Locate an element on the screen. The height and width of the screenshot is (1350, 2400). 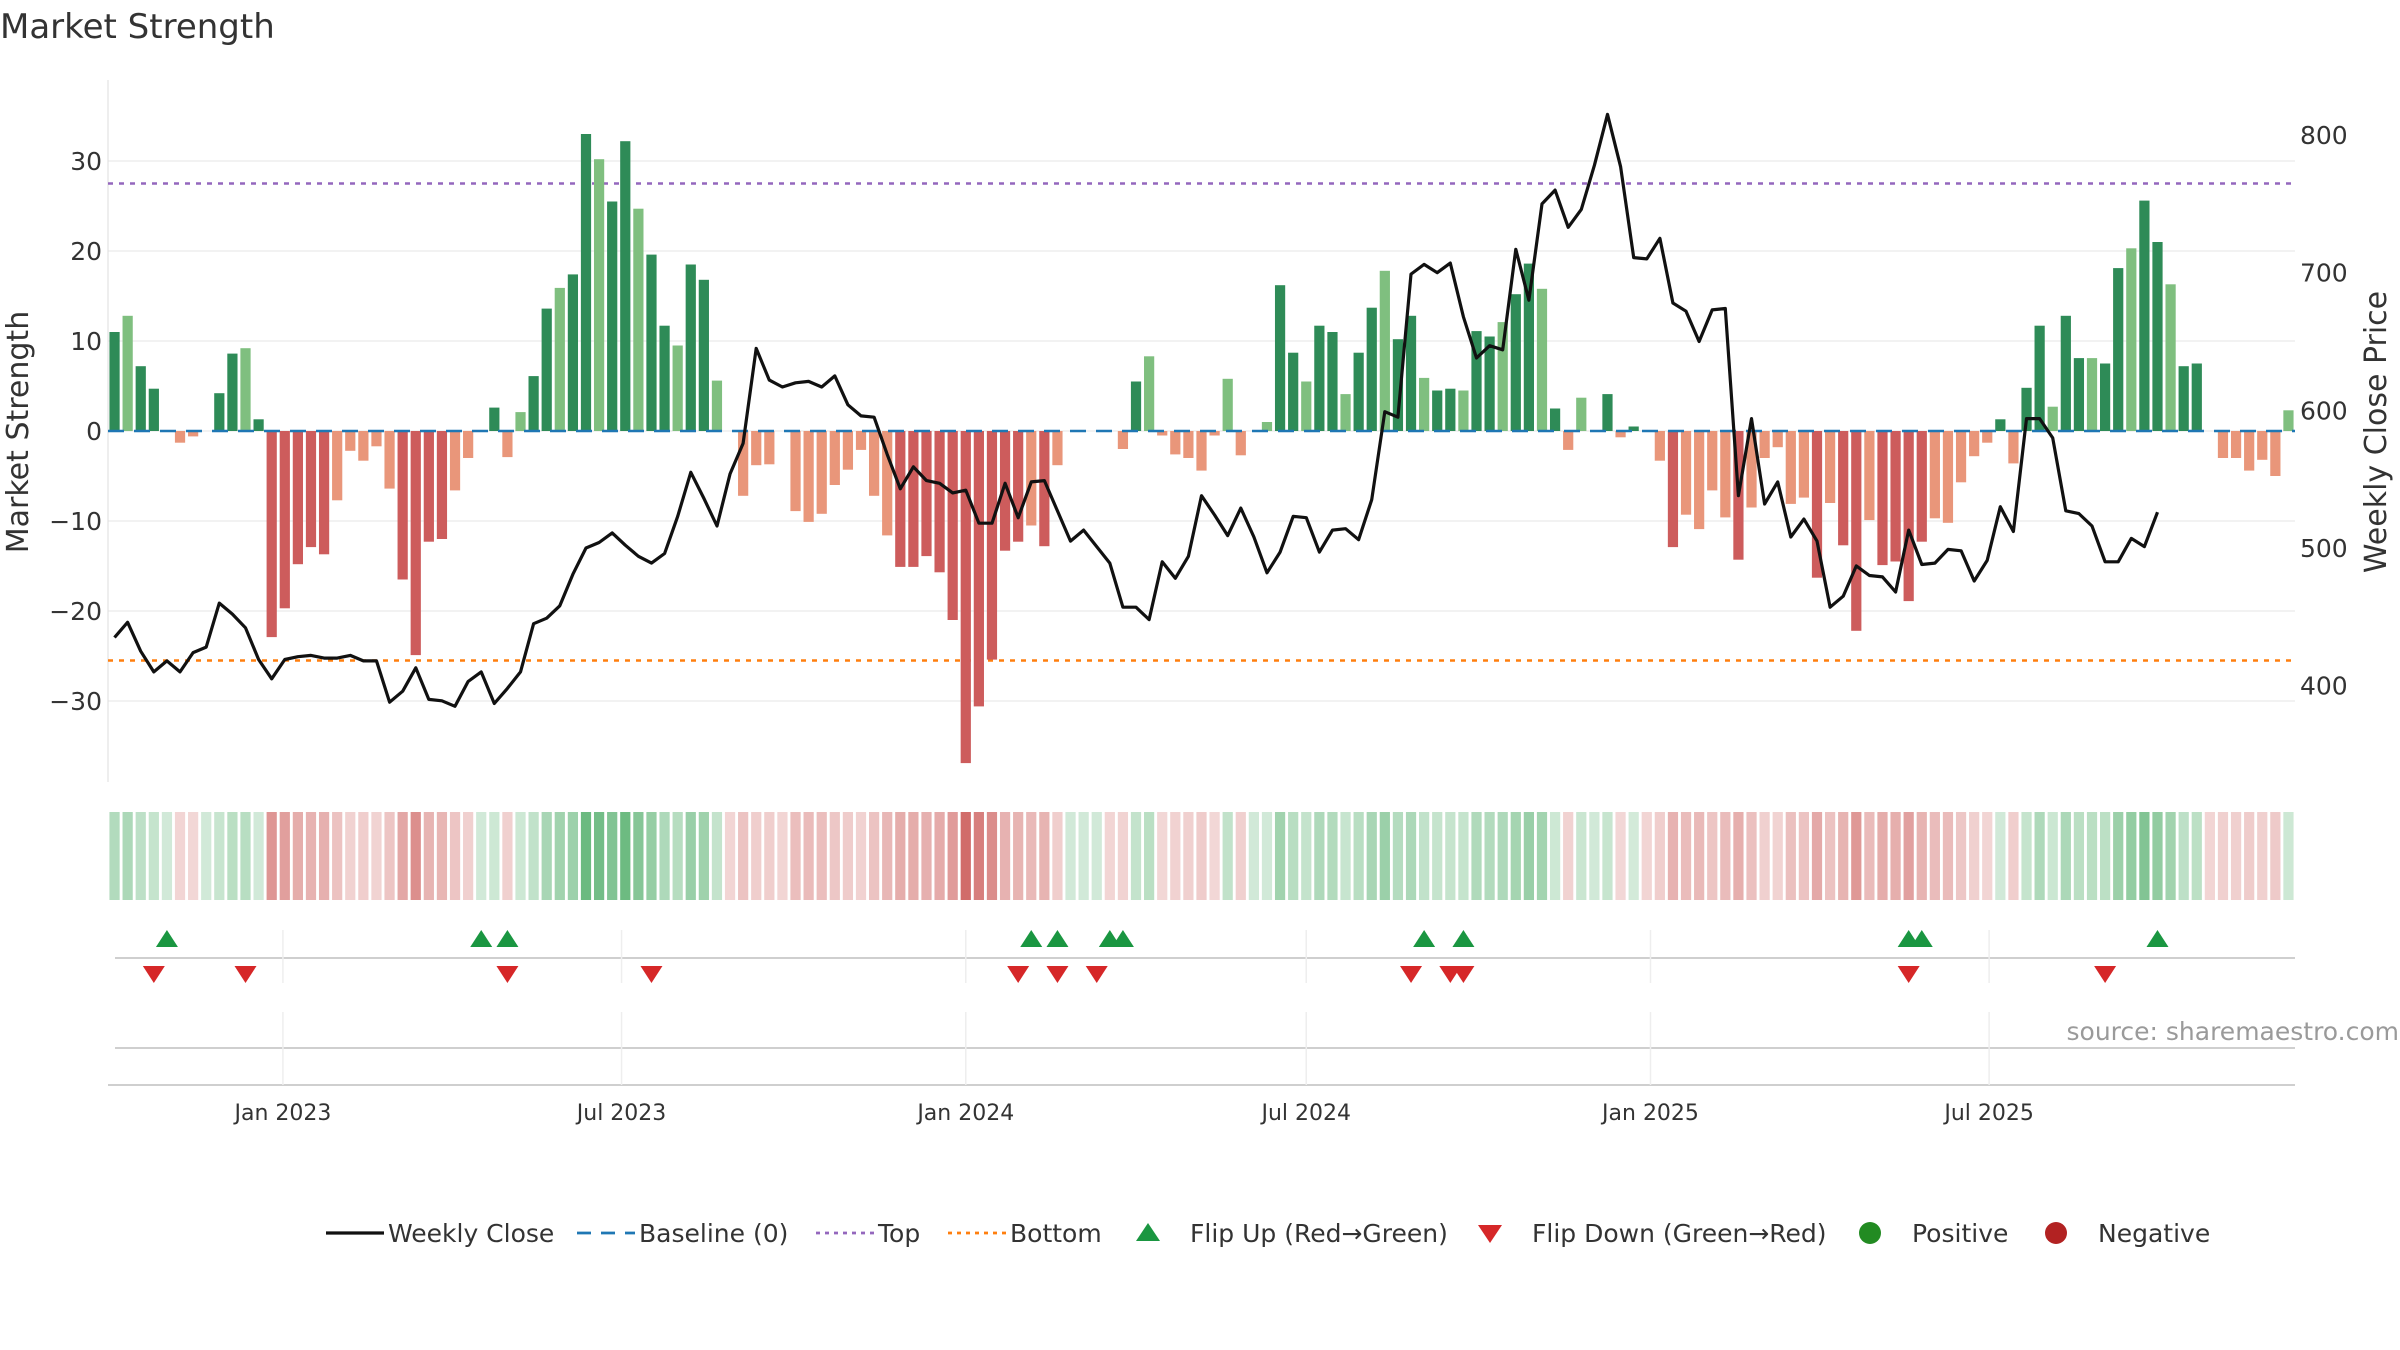
y-axis-right-ticks: 800 700 600 500 400 is located at coordinates (2324, 411).